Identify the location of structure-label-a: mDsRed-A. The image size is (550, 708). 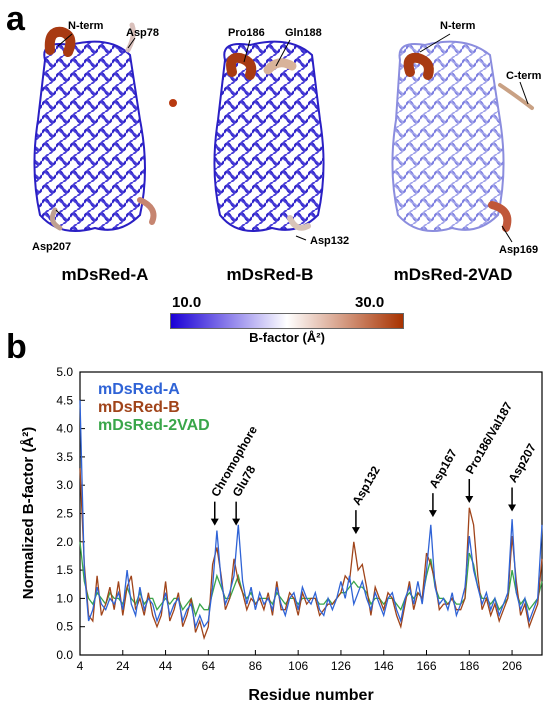
(105, 274).